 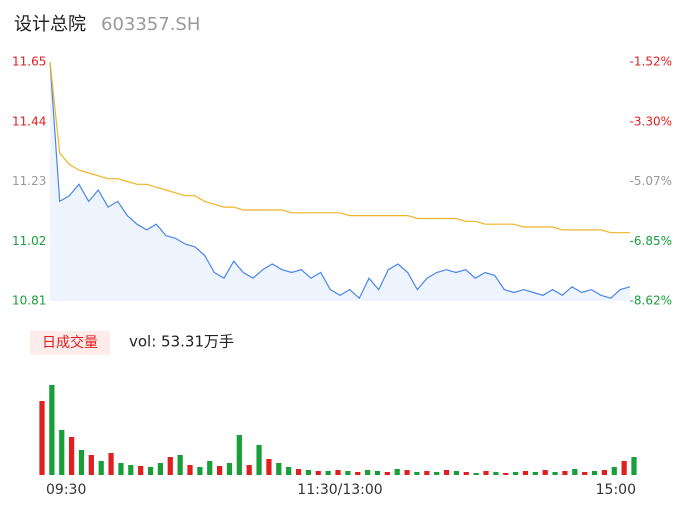 What do you see at coordinates (29, 62) in the screenshot?
I see `y-tick-label: 11.65` at bounding box center [29, 62].